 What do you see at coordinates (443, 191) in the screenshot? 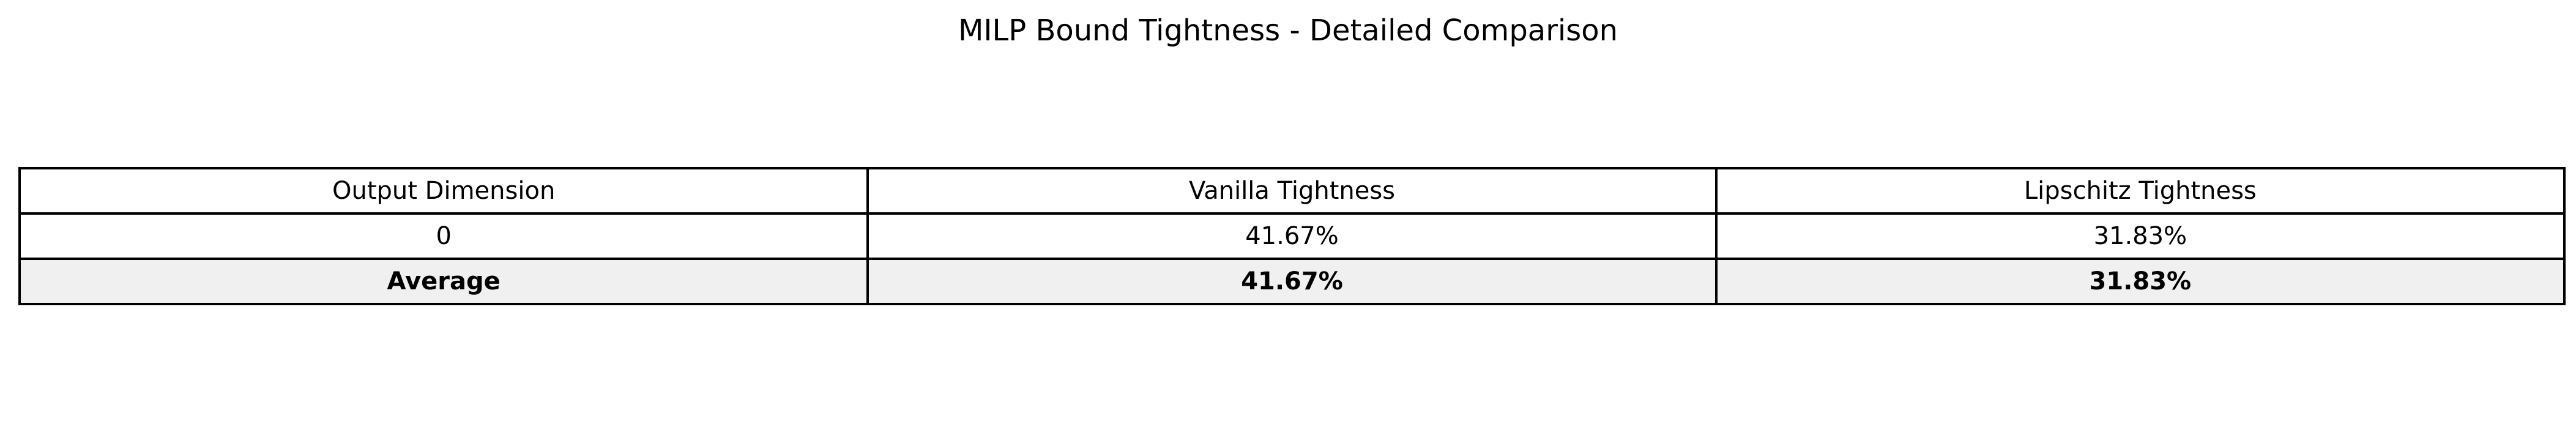
I see `column-header-output-dimension: Output Dimension` at bounding box center [443, 191].